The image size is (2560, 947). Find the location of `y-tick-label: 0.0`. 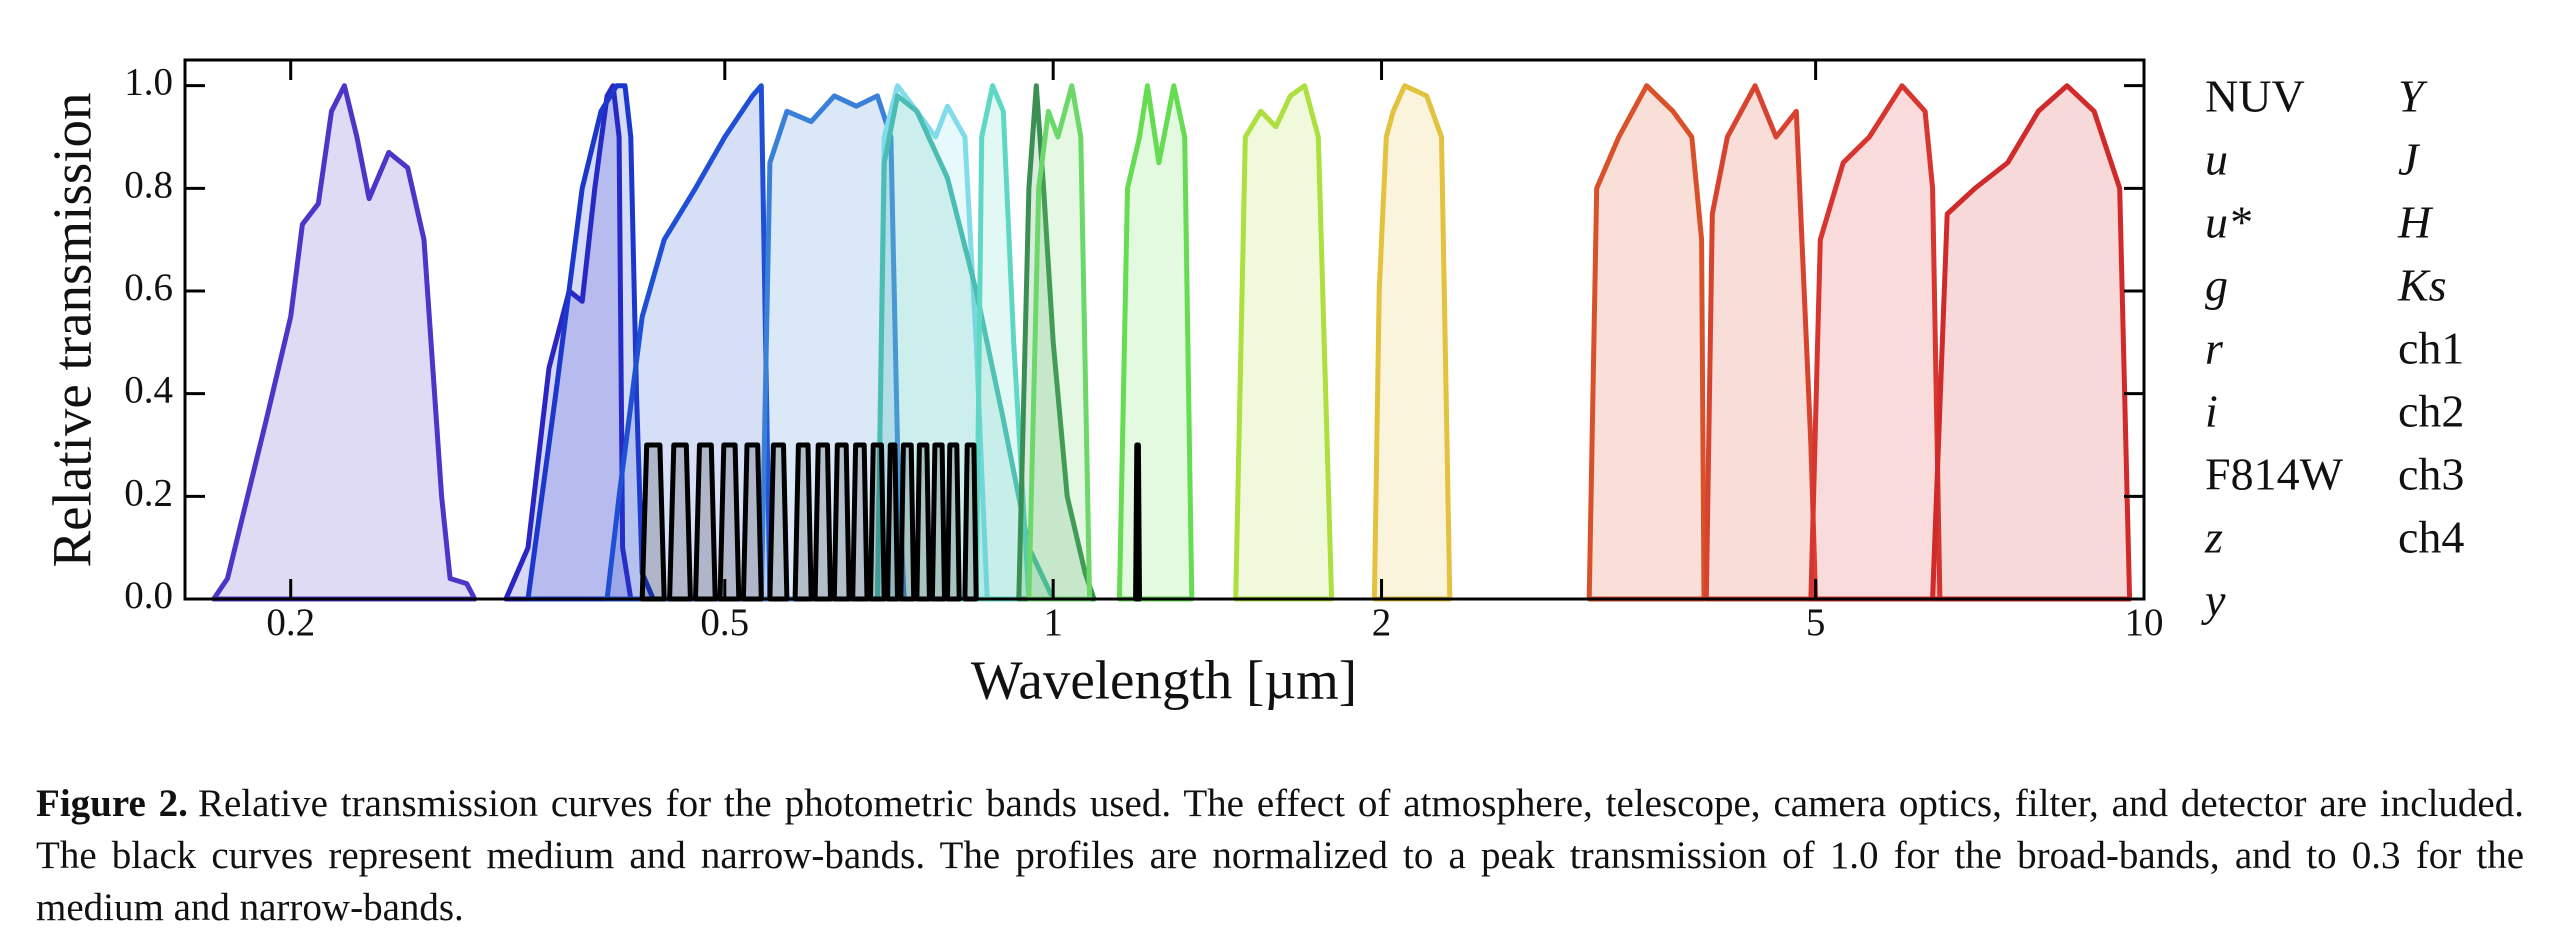

y-tick-label: 0.0 is located at coordinates (148, 595).